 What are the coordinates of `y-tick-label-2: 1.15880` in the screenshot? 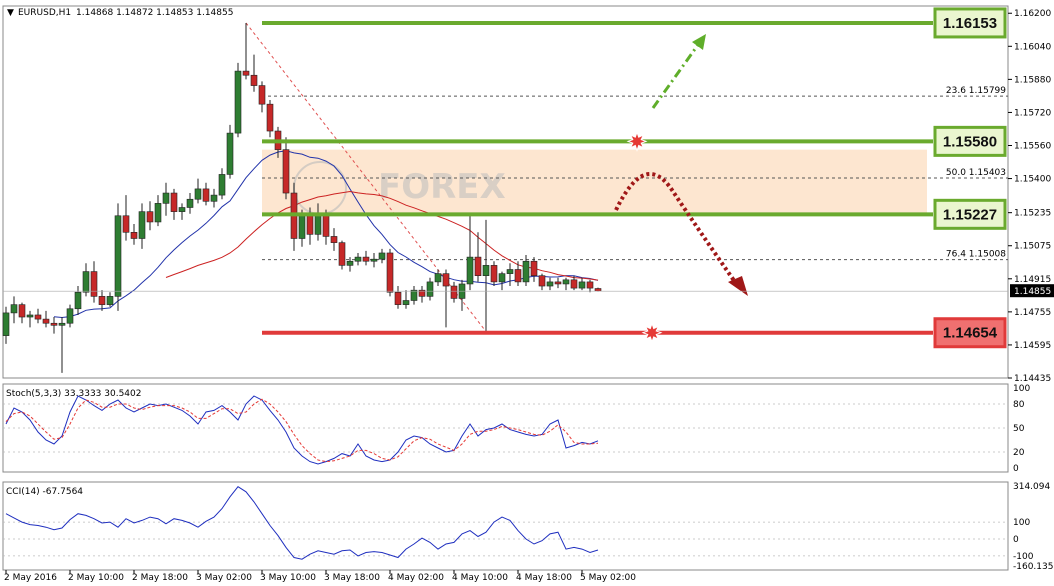 It's located at (1032, 80).